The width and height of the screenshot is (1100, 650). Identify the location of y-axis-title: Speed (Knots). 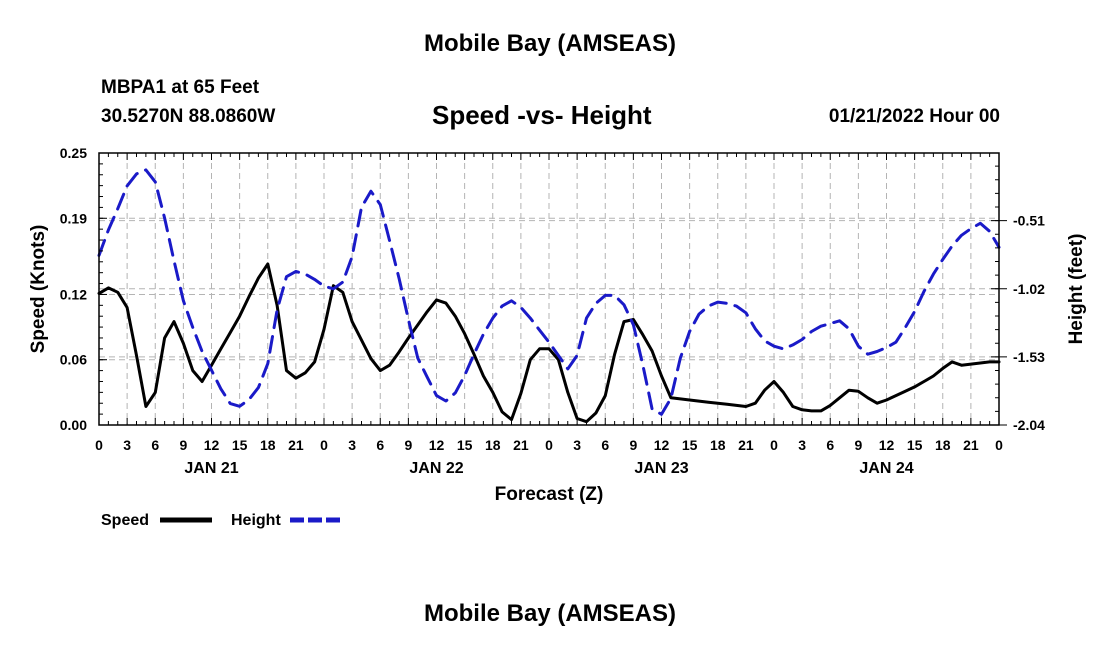
(38, 289).